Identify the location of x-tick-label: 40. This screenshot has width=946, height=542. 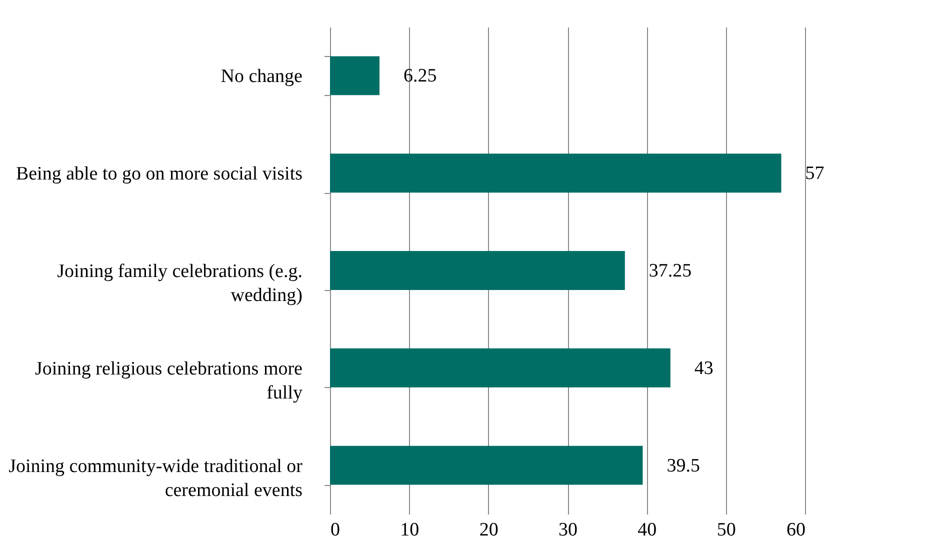
(647, 530).